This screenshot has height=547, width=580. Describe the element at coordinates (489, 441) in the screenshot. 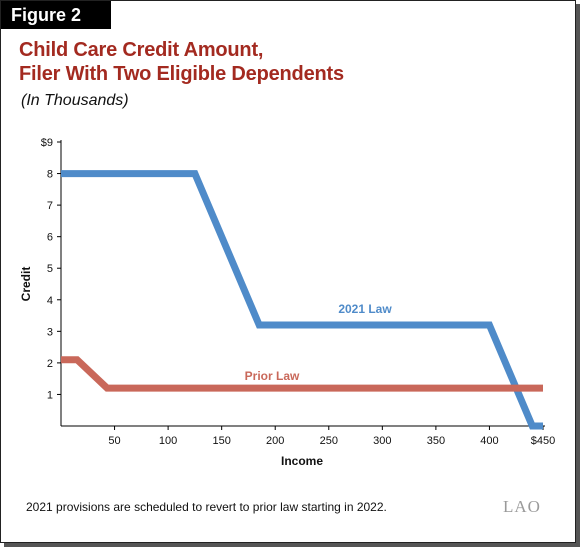

I see `x-tick-label: 400` at that location.